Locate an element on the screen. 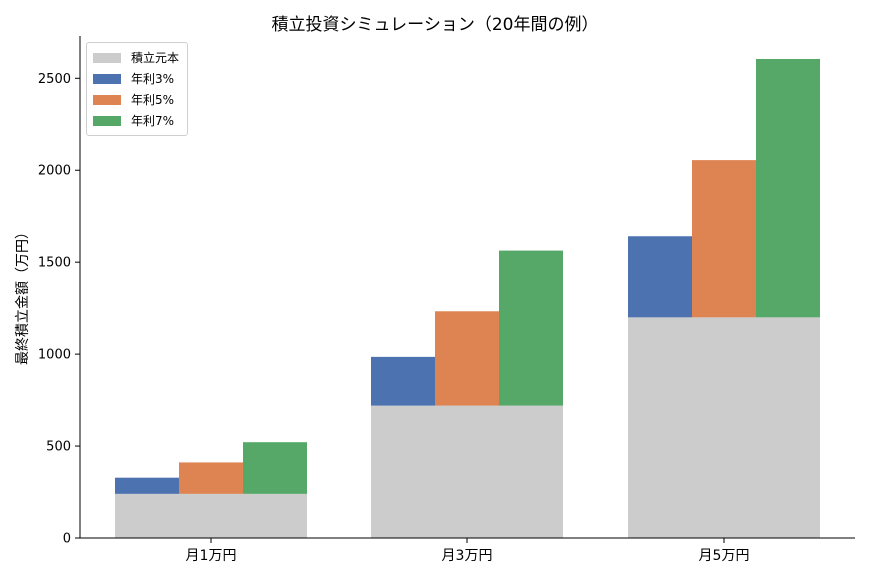 Image resolution: width=870 pixels, height=580 pixels. legend-item: 年利3% is located at coordinates (136, 78).